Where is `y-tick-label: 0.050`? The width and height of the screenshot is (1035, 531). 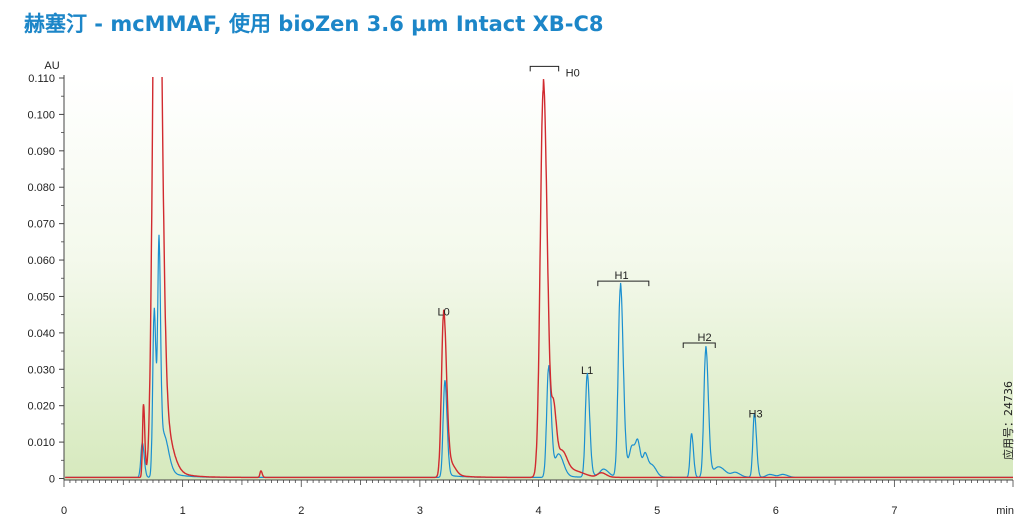 y-tick-label: 0.050 is located at coordinates (41, 297).